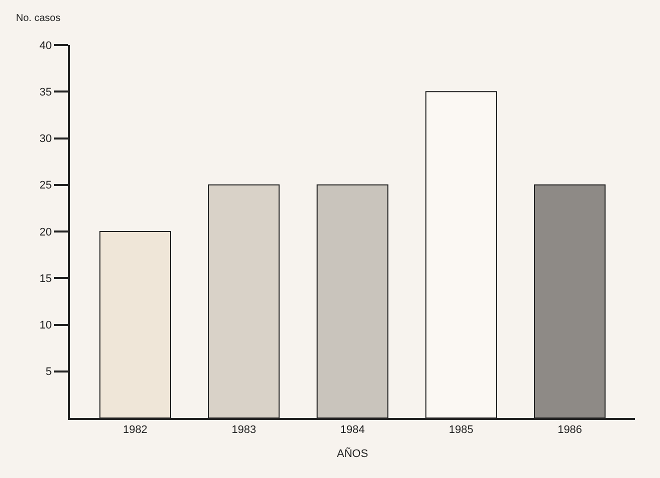 The height and width of the screenshot is (478, 660). What do you see at coordinates (38, 18) in the screenshot?
I see `y-axis-title: No. casos` at bounding box center [38, 18].